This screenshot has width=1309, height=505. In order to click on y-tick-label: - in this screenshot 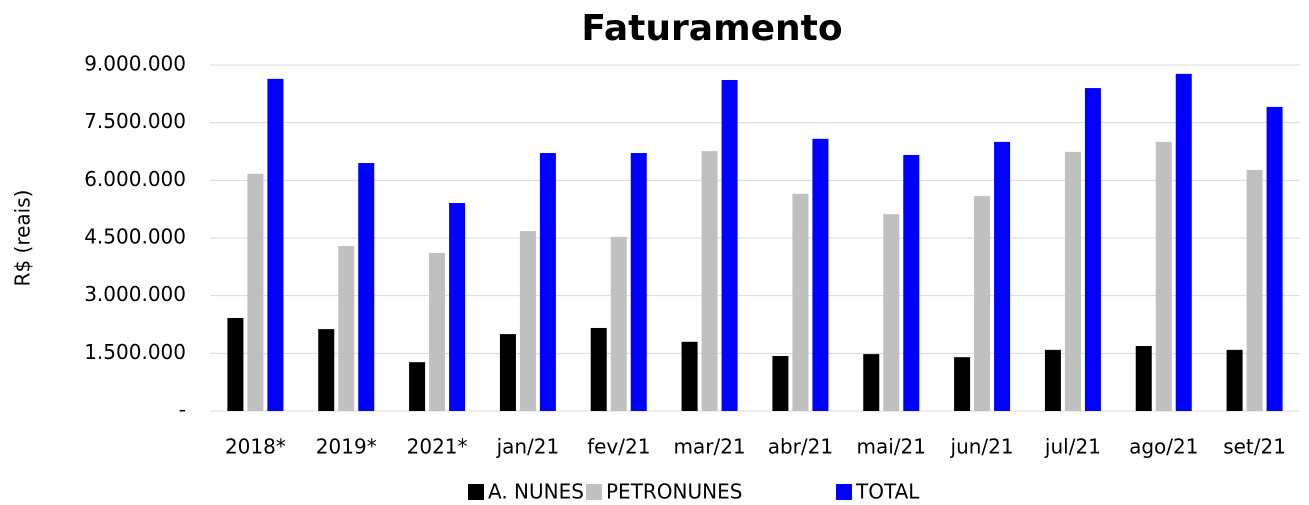, I will do `click(182, 410)`.